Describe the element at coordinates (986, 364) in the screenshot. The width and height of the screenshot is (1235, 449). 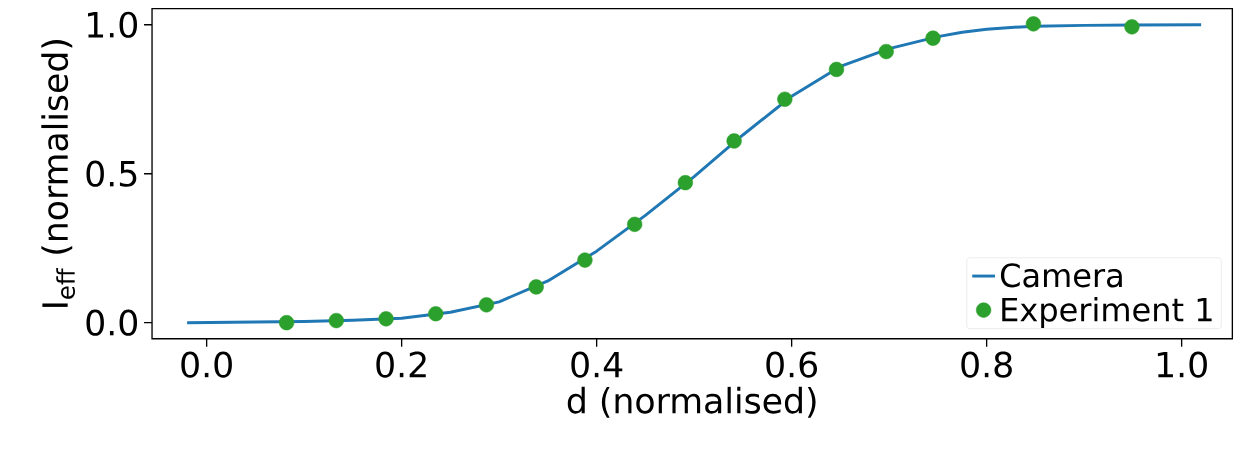
I see `x-tick-label: 0.8` at that location.